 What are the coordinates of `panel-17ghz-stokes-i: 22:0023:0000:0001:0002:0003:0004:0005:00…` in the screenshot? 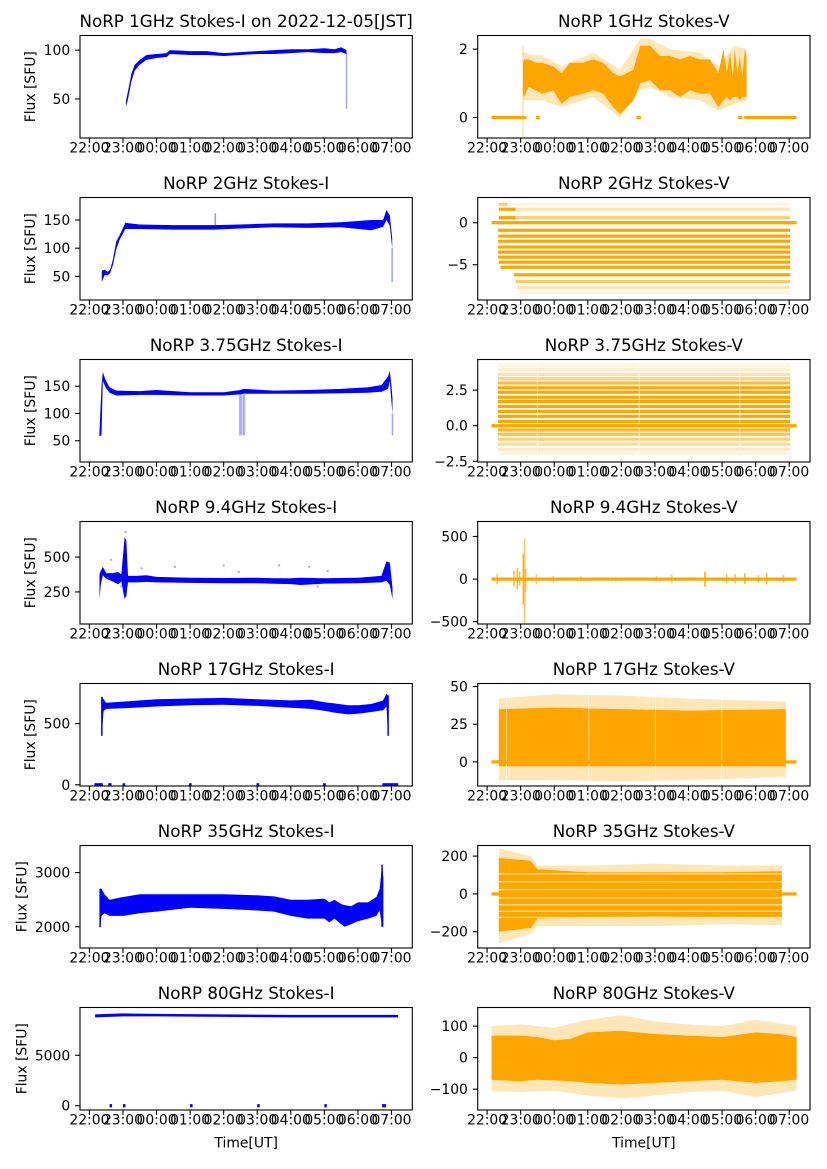 It's located at (218, 731).